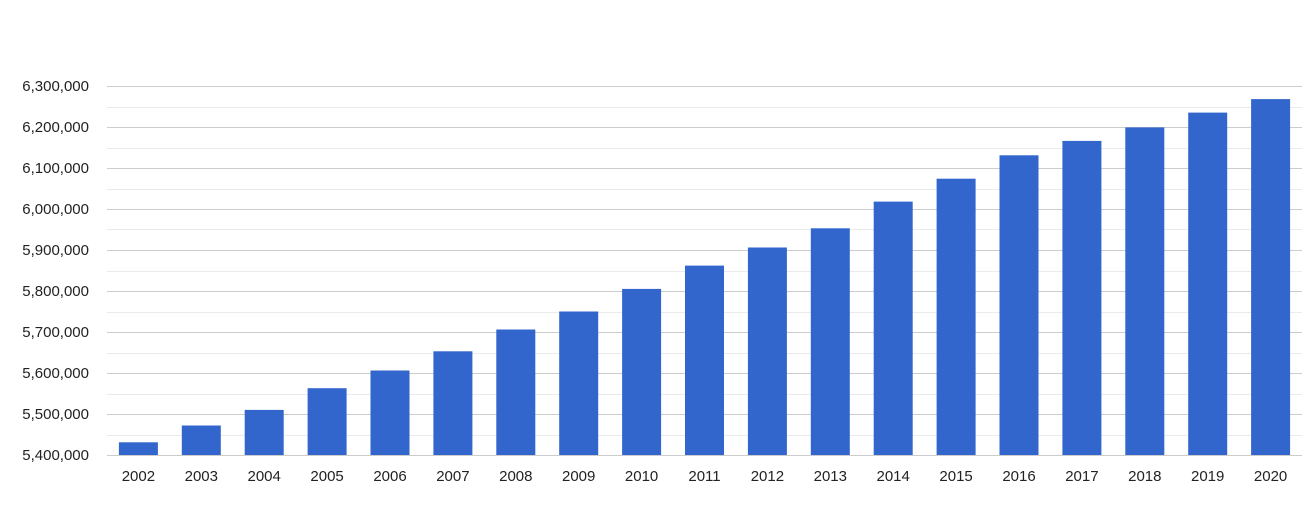  I want to click on y-tick-label: 5,800,000, so click(55, 291).